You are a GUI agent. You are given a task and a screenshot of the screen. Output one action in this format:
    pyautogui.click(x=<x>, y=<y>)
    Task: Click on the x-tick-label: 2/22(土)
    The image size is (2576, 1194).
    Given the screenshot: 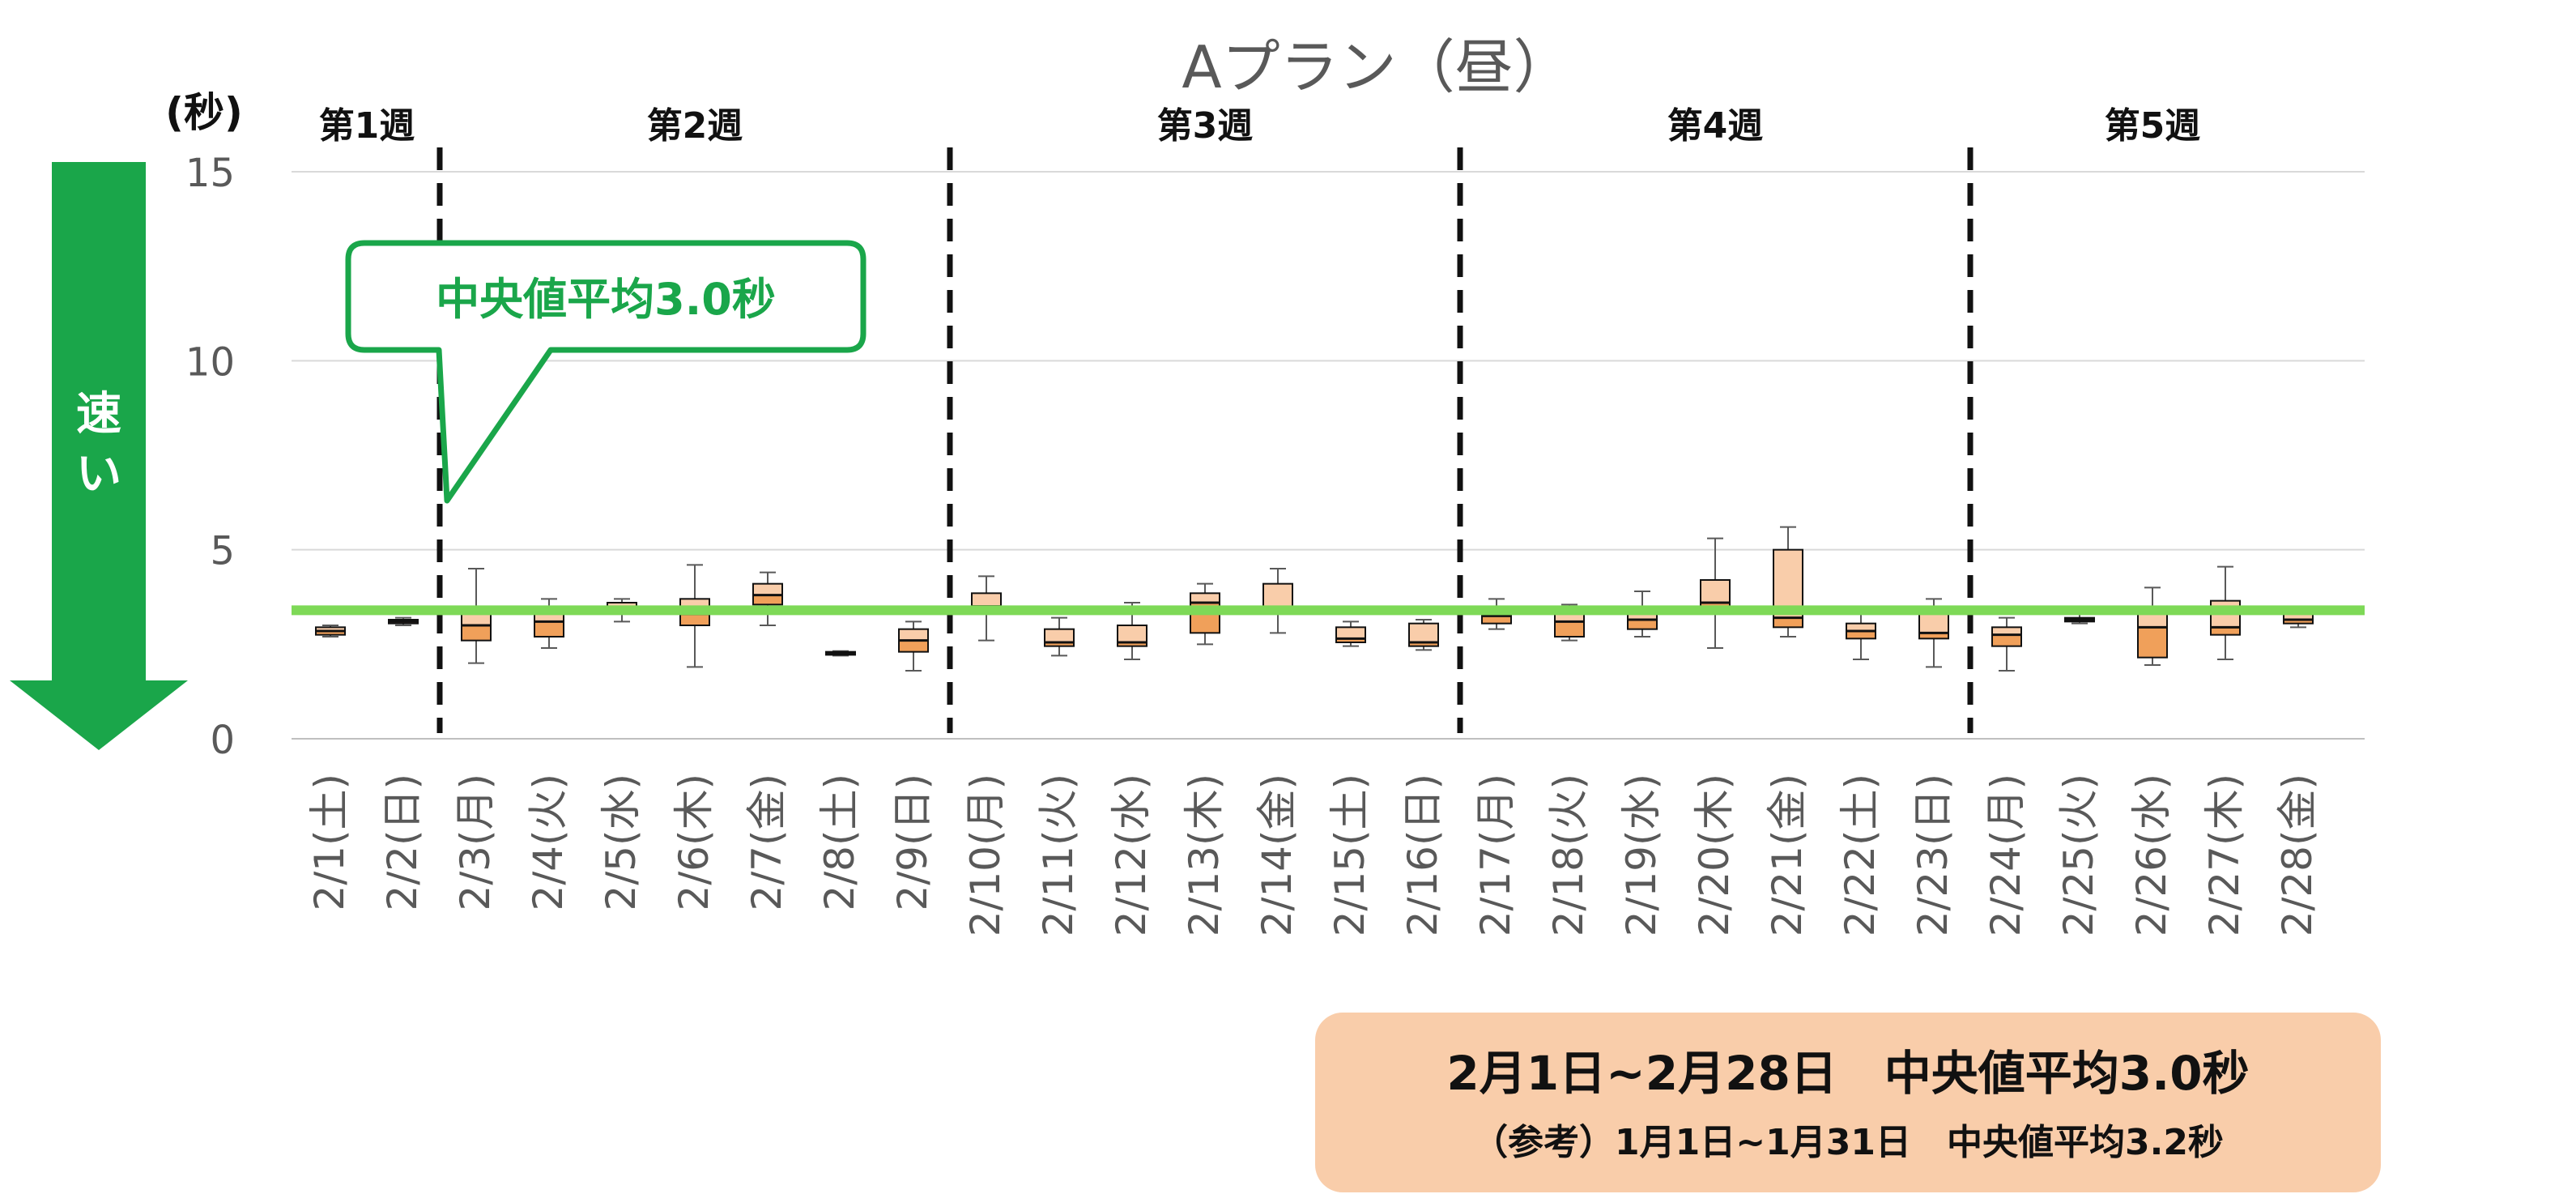 What is the action you would take?
    pyautogui.click(x=1860, y=855)
    